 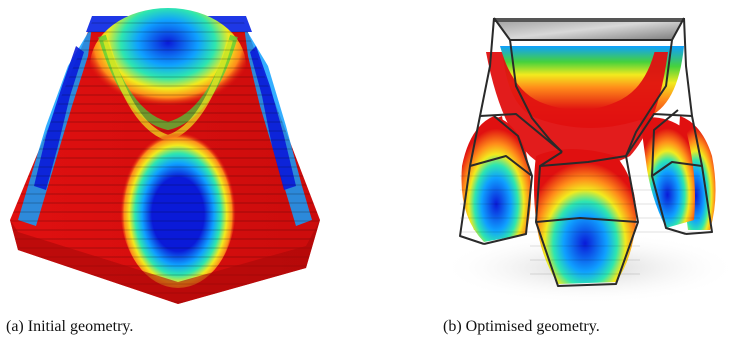 What do you see at coordinates (521, 327) in the screenshot?
I see `caption-optimised-geometry: (b) Optimised geometry.` at bounding box center [521, 327].